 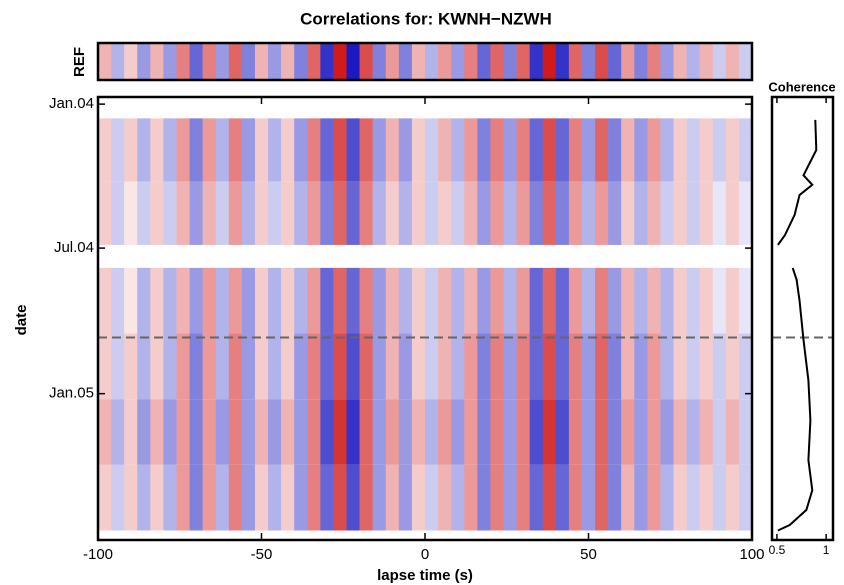 I want to click on x-tick-label: -50, so click(x=262, y=554).